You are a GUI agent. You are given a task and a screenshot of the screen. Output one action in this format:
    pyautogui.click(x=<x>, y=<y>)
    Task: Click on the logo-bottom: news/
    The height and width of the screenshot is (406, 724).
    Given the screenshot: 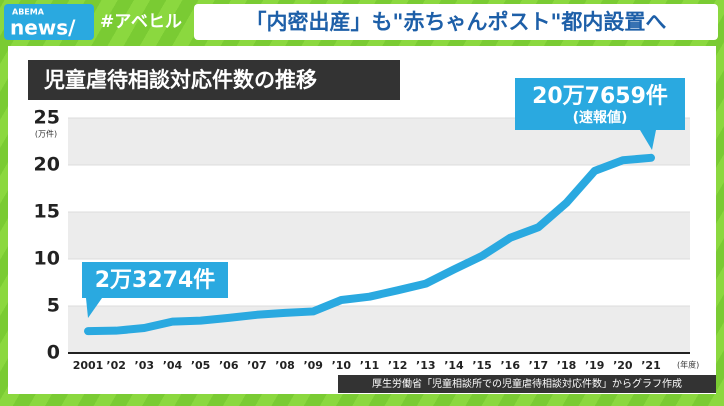 What is the action you would take?
    pyautogui.click(x=43, y=28)
    